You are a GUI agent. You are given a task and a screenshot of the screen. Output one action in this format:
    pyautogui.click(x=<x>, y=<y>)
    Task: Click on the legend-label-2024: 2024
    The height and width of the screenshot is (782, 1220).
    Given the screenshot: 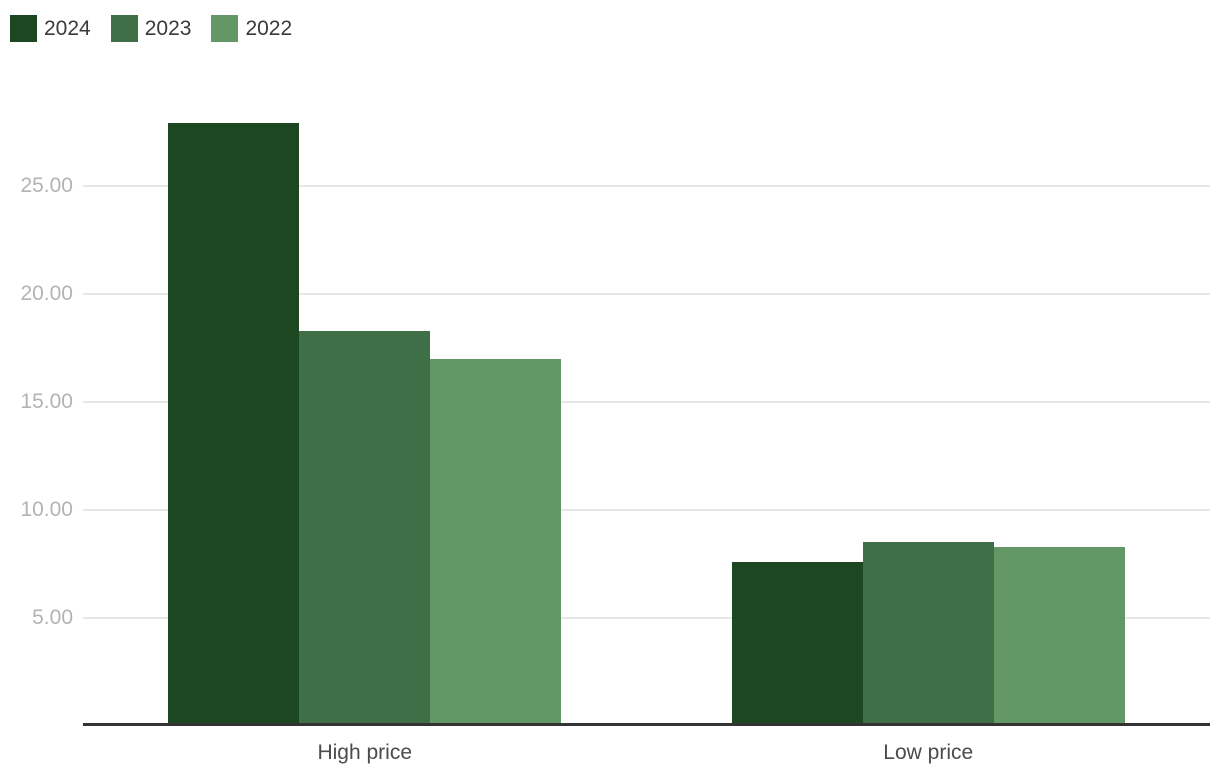 What is the action you would take?
    pyautogui.click(x=67, y=28)
    